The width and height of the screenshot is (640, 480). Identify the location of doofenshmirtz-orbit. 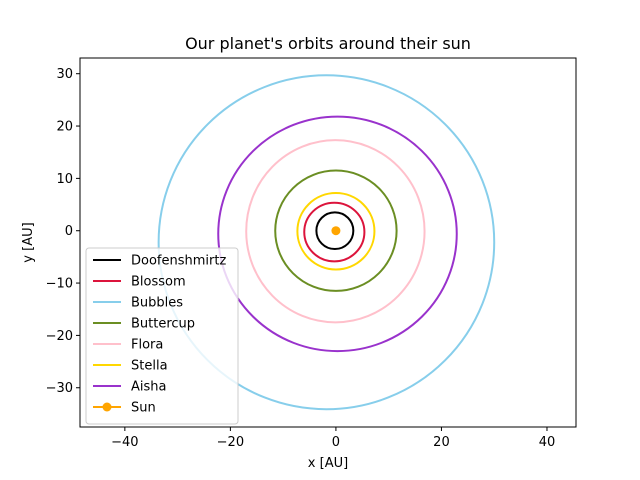
(335, 231).